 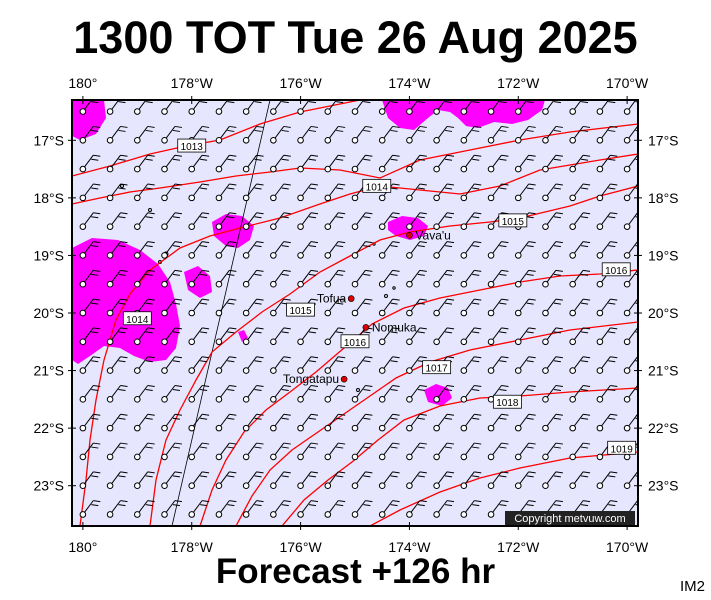 I want to click on isobar-label: 1016, so click(x=616, y=269).